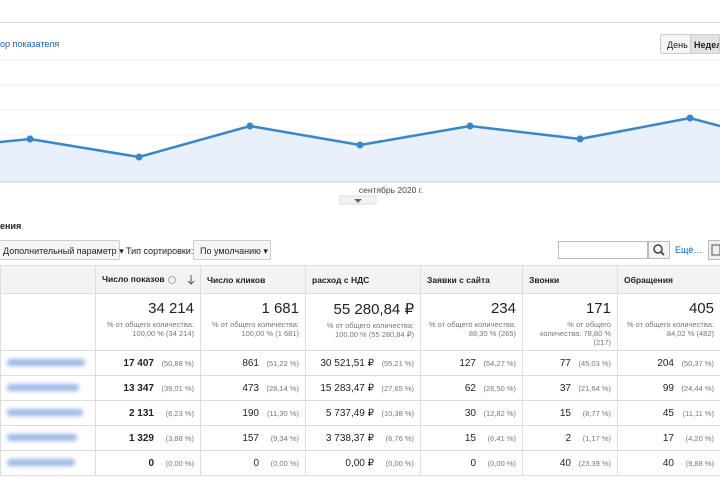 Image resolution: width=720 pixels, height=480 pixels. Describe the element at coordinates (349, 438) in the screenshot. I see `cell-value: 3 738,37 ₽` at that location.